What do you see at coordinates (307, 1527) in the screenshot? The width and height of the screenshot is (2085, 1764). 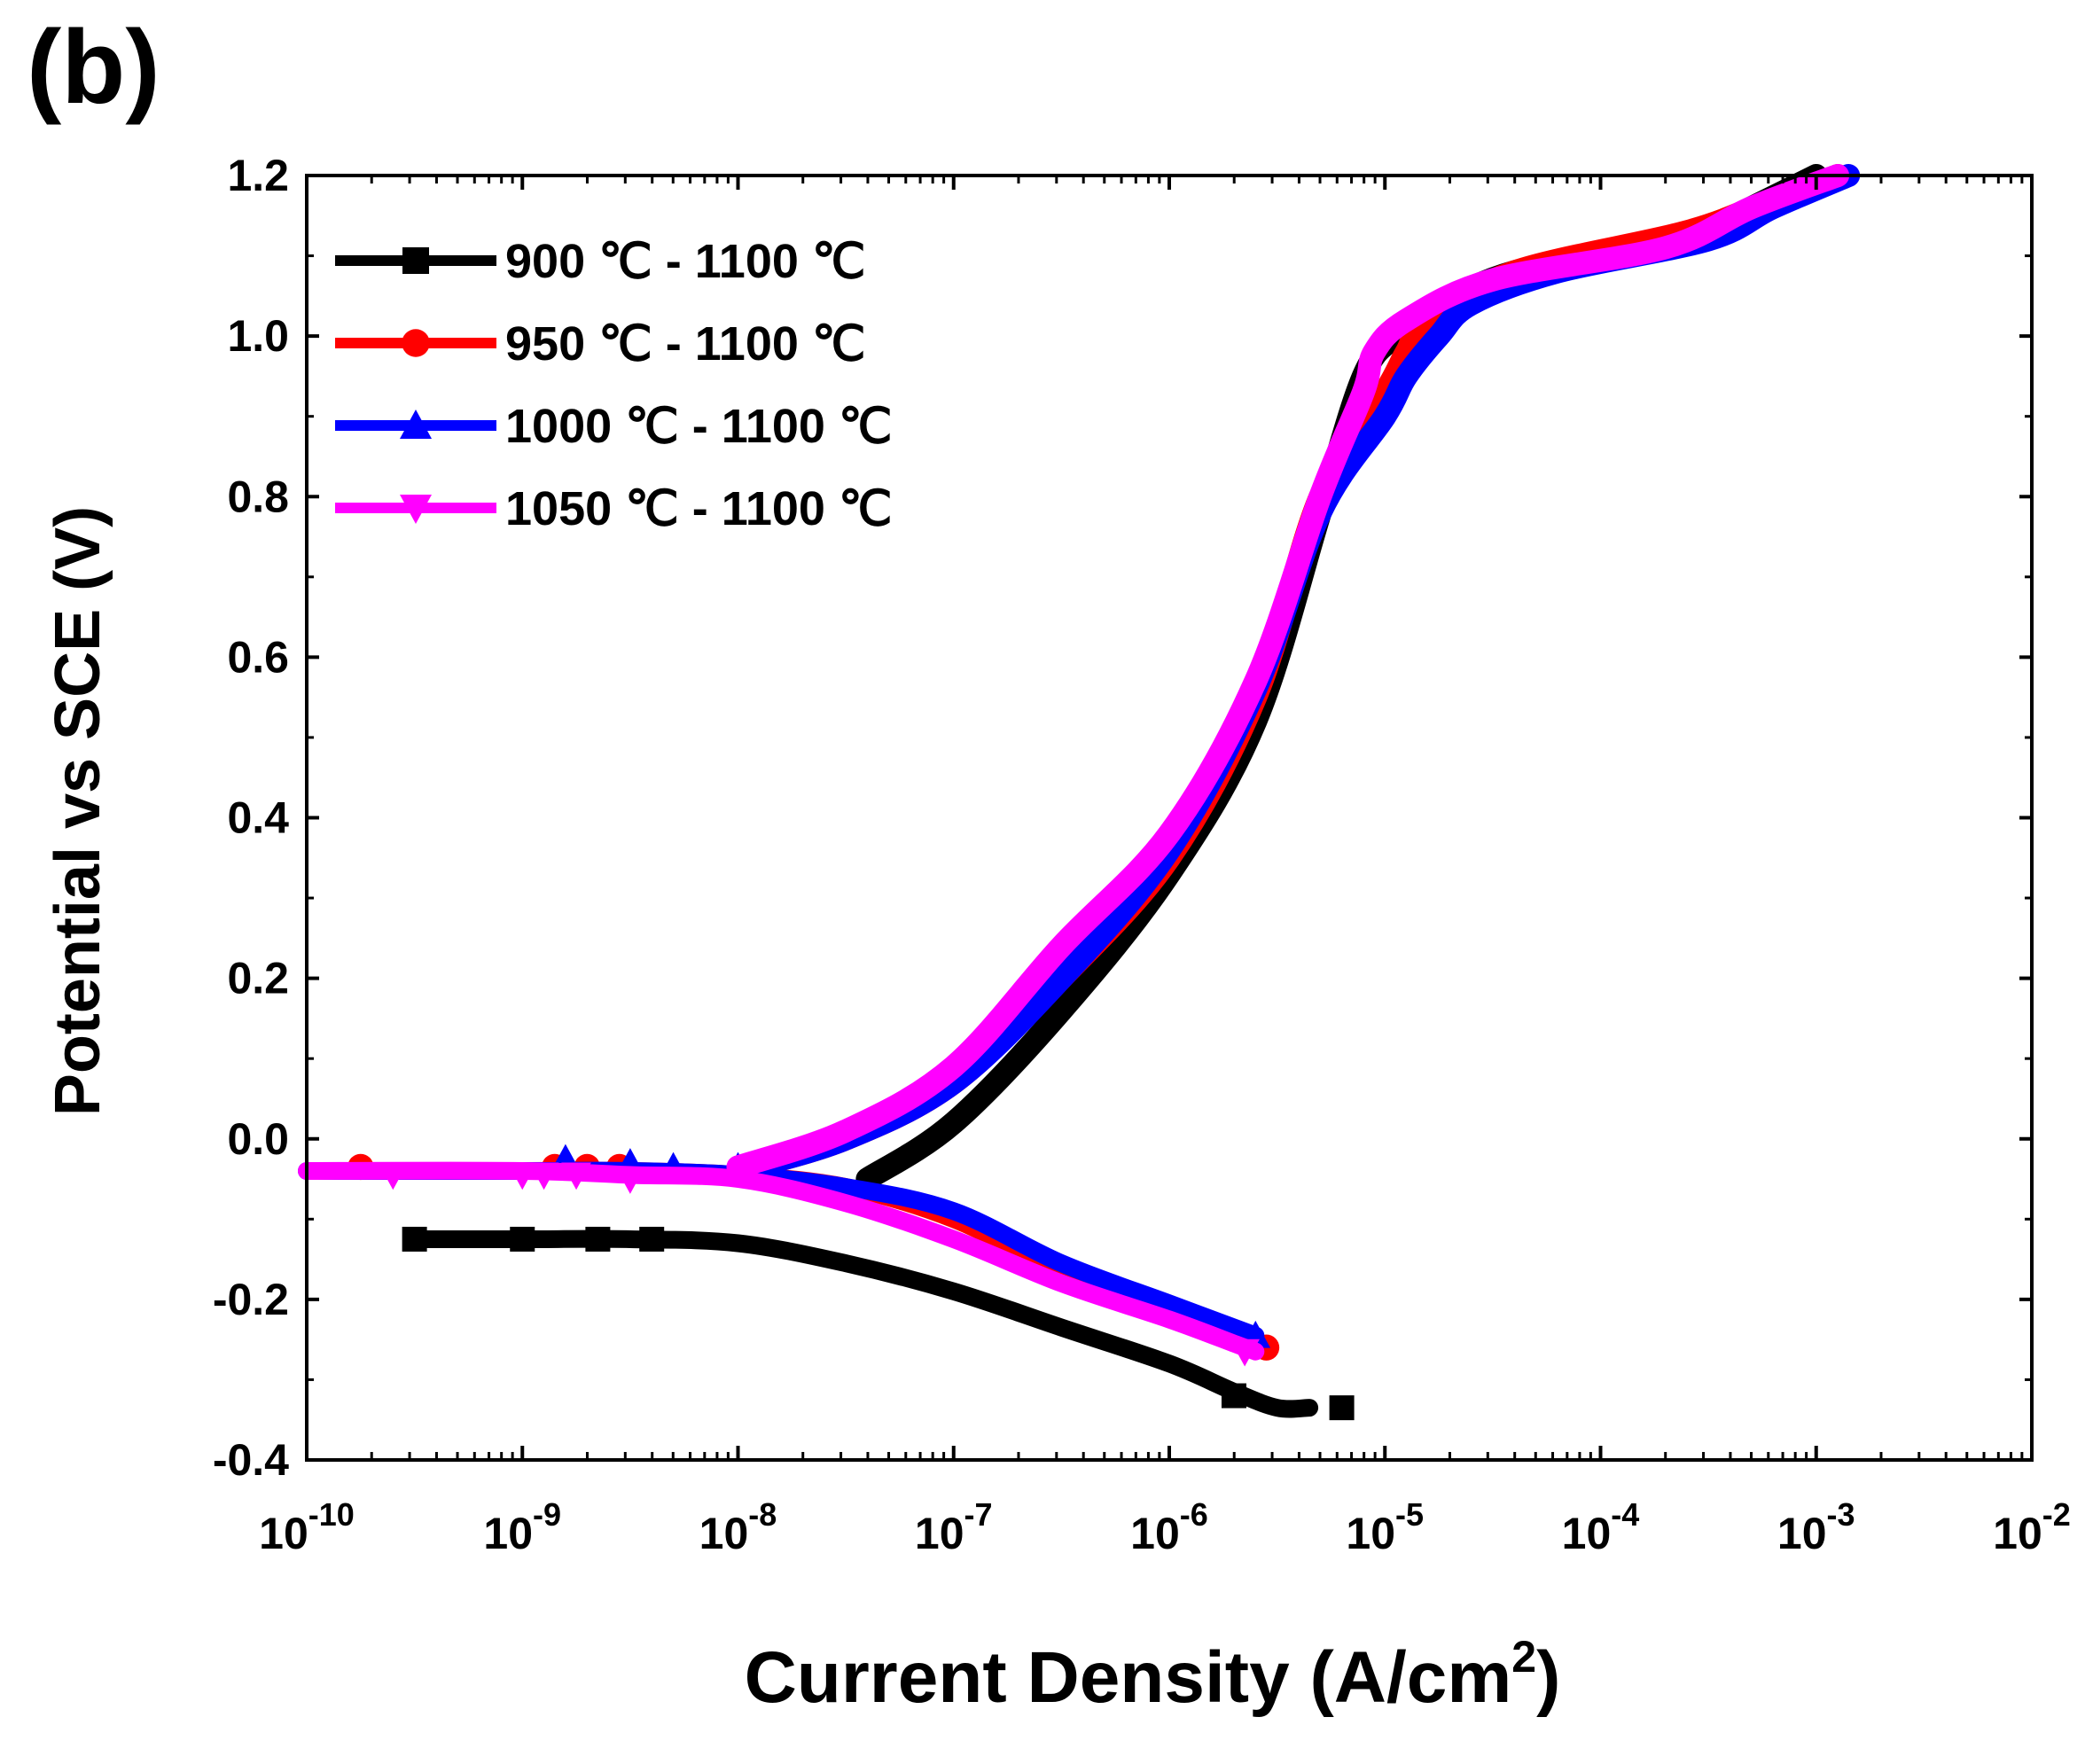 I see `x-tick-label-0: 10⁻¹⁰` at bounding box center [307, 1527].